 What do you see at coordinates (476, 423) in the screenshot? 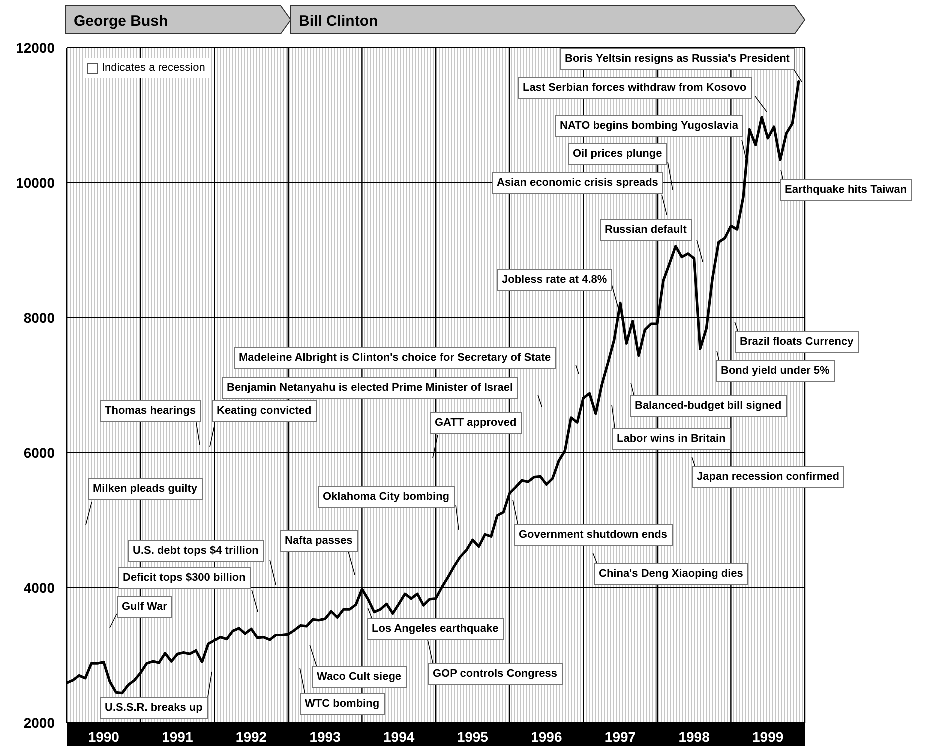
I see `annotation: GATT approved` at bounding box center [476, 423].